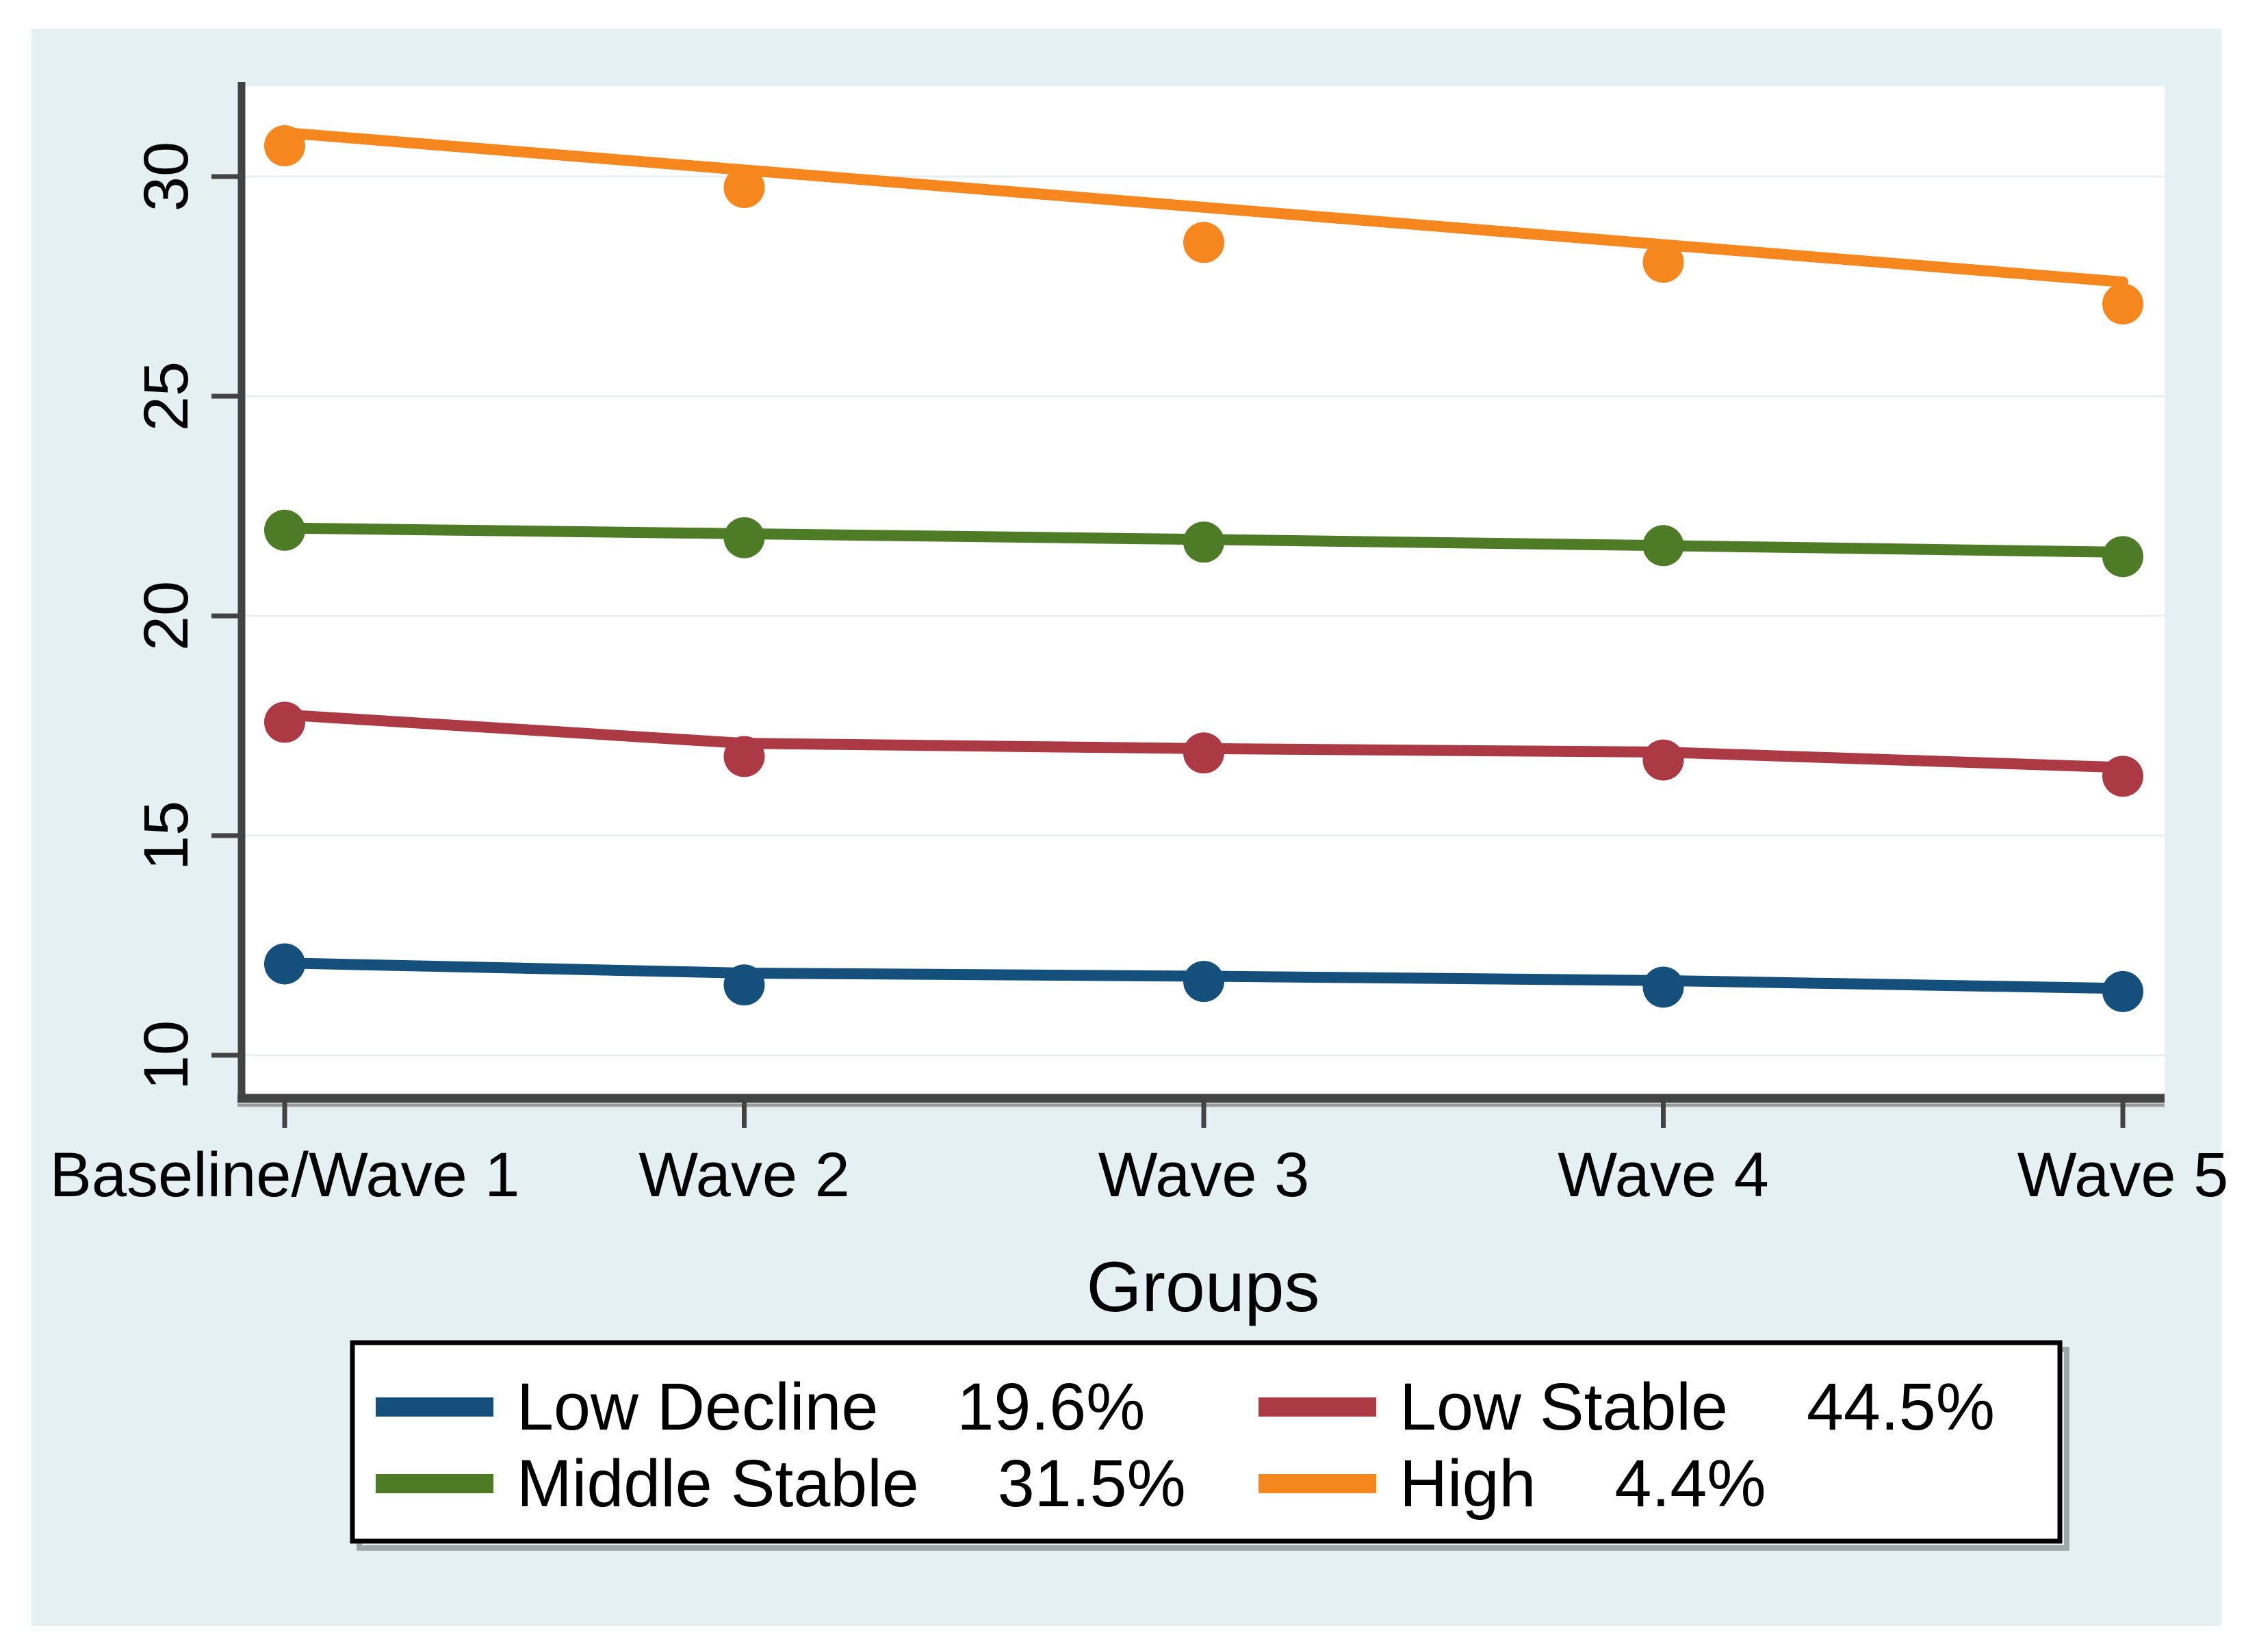 The width and height of the screenshot is (2246, 1652). What do you see at coordinates (698, 1406) in the screenshot?
I see `legend-label-low-decline: Low Decline` at bounding box center [698, 1406].